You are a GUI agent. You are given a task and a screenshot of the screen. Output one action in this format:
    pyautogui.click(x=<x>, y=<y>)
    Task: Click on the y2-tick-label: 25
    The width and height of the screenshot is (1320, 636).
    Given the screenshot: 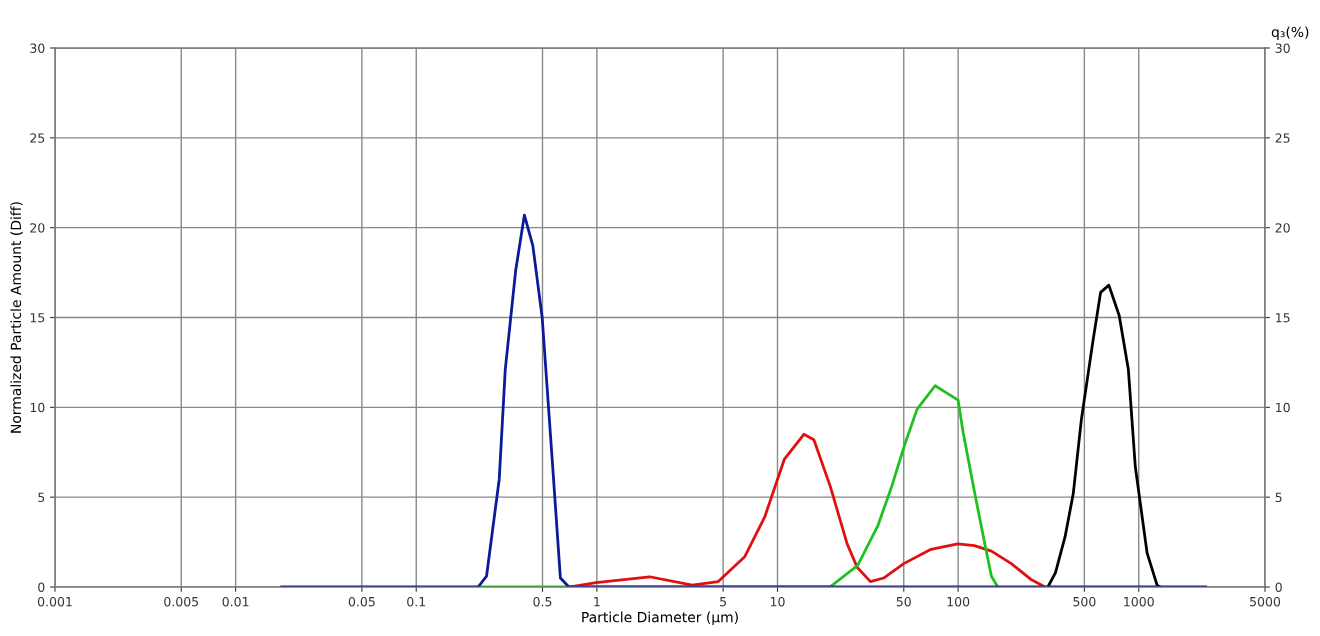 What is the action you would take?
    pyautogui.click(x=1282, y=138)
    